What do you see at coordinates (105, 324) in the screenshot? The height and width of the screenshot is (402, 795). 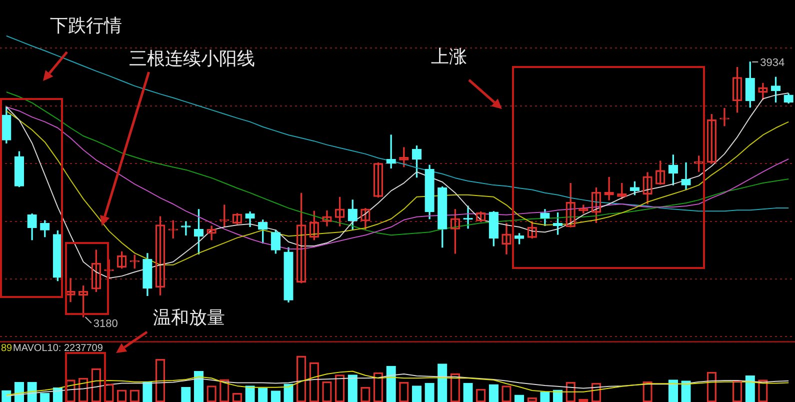 I see `text: 3180` at bounding box center [105, 324].